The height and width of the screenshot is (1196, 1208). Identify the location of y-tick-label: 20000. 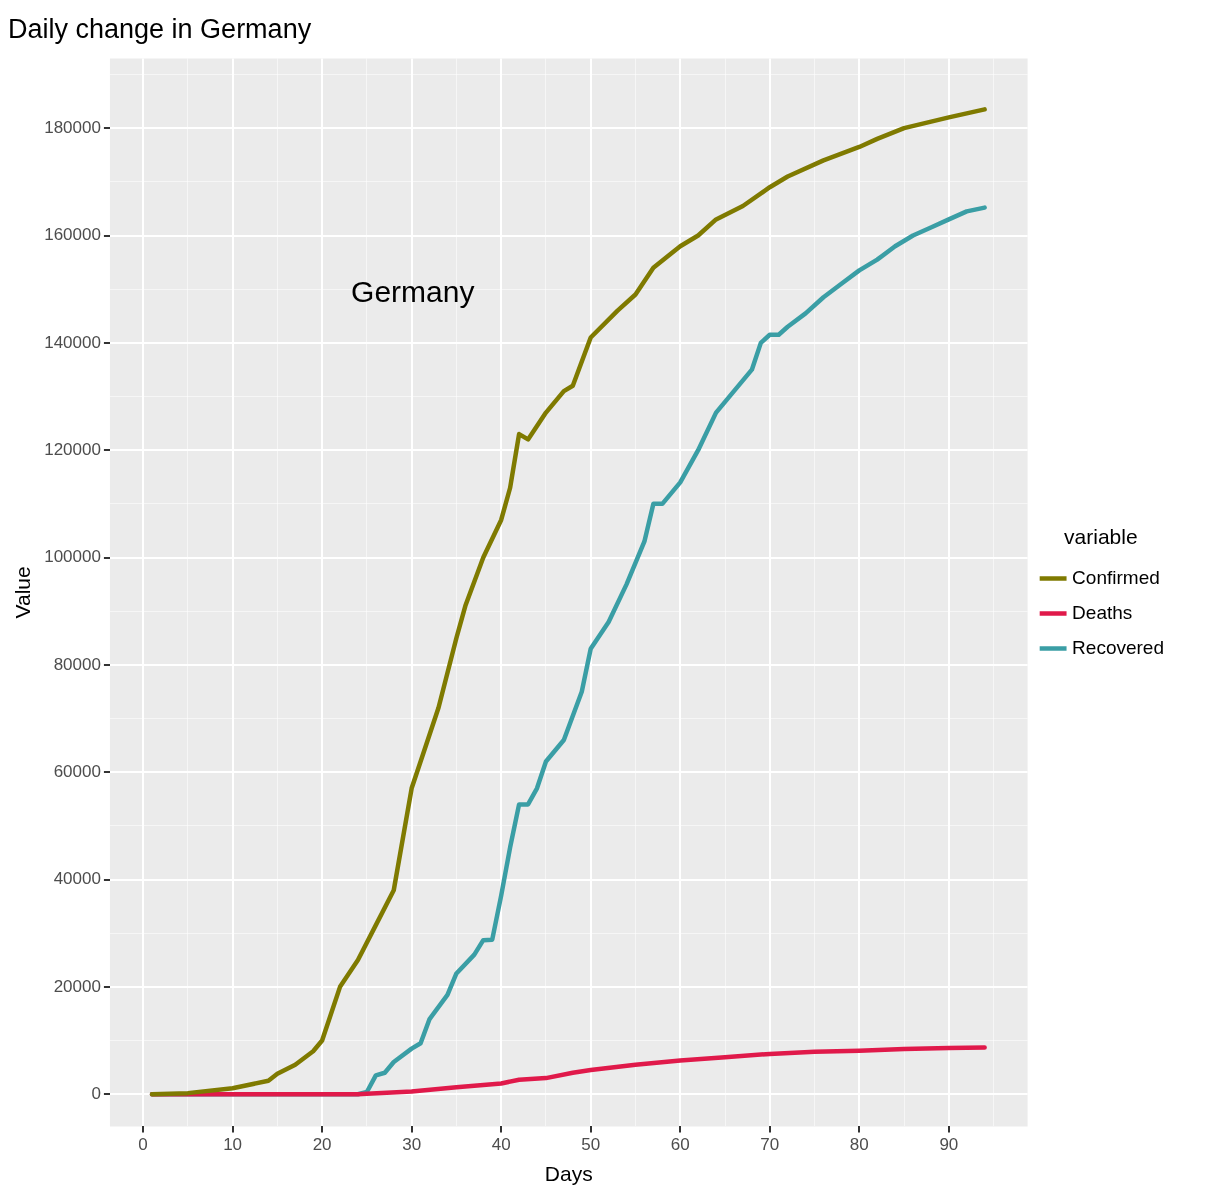
(77, 986).